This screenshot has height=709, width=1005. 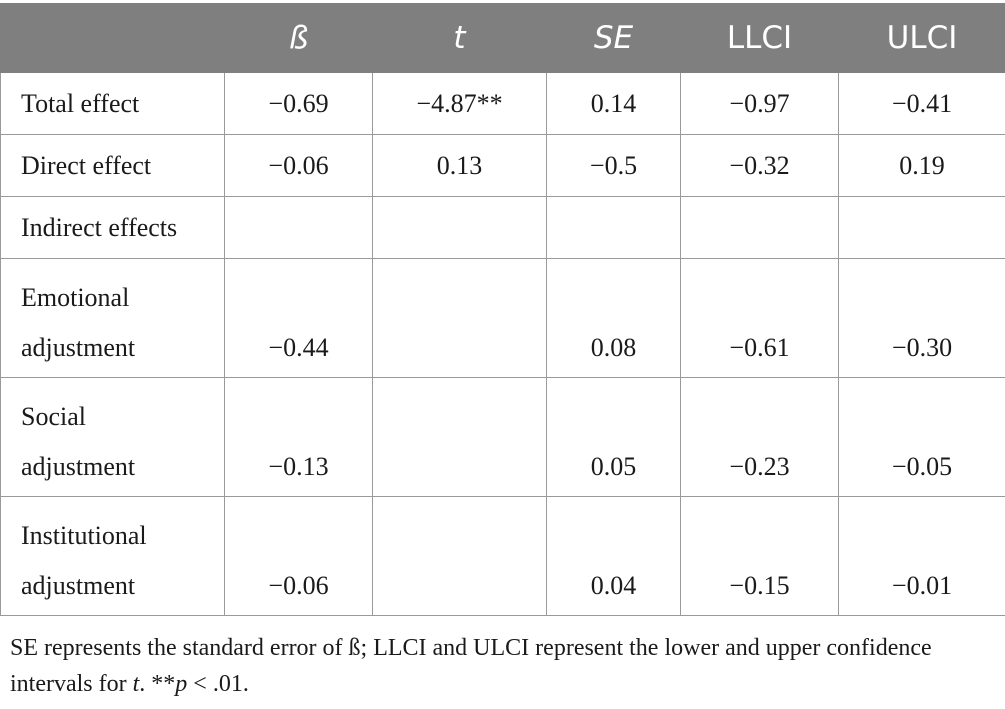 I want to click on cell-ulci: −0.01, so click(x=921, y=556).